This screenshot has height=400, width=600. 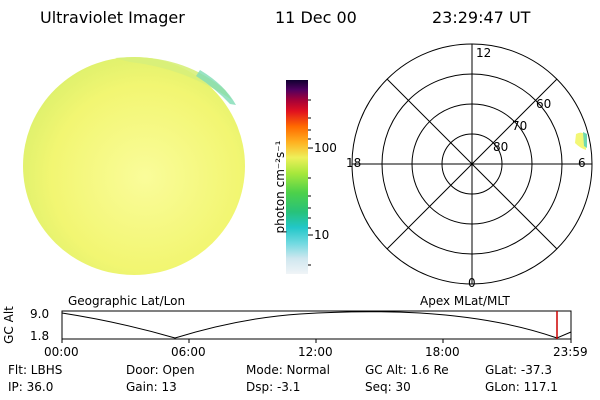 What do you see at coordinates (570, 352) in the screenshot?
I see `altitude-xtick-4: 23:59` at bounding box center [570, 352].